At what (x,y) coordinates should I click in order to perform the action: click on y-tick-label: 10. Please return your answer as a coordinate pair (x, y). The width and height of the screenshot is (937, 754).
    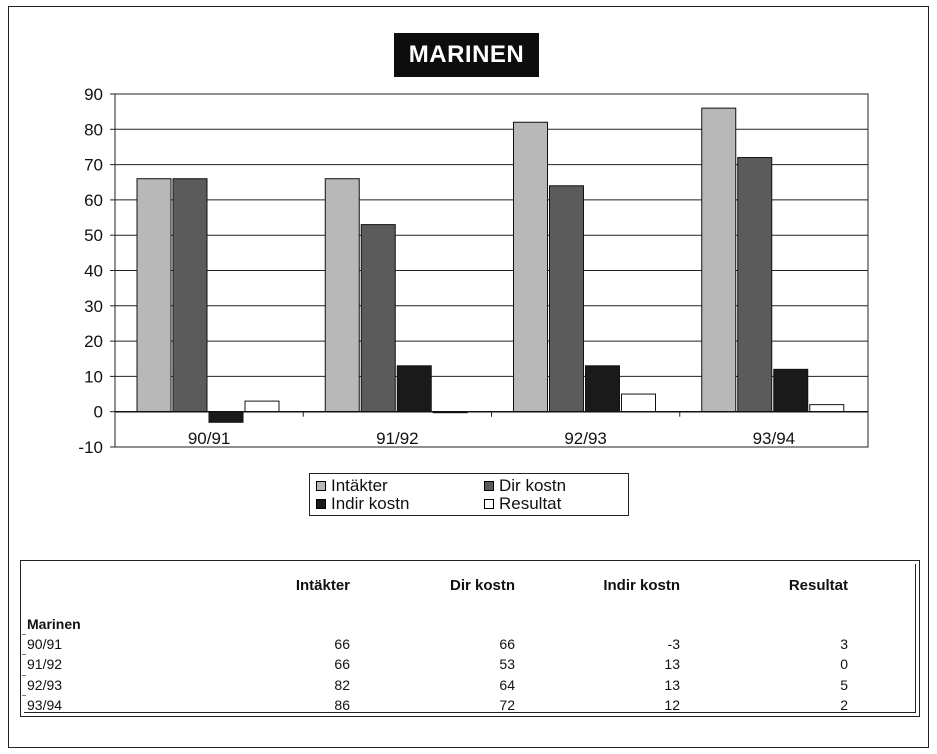
    Looking at the image, I should click on (93, 376).